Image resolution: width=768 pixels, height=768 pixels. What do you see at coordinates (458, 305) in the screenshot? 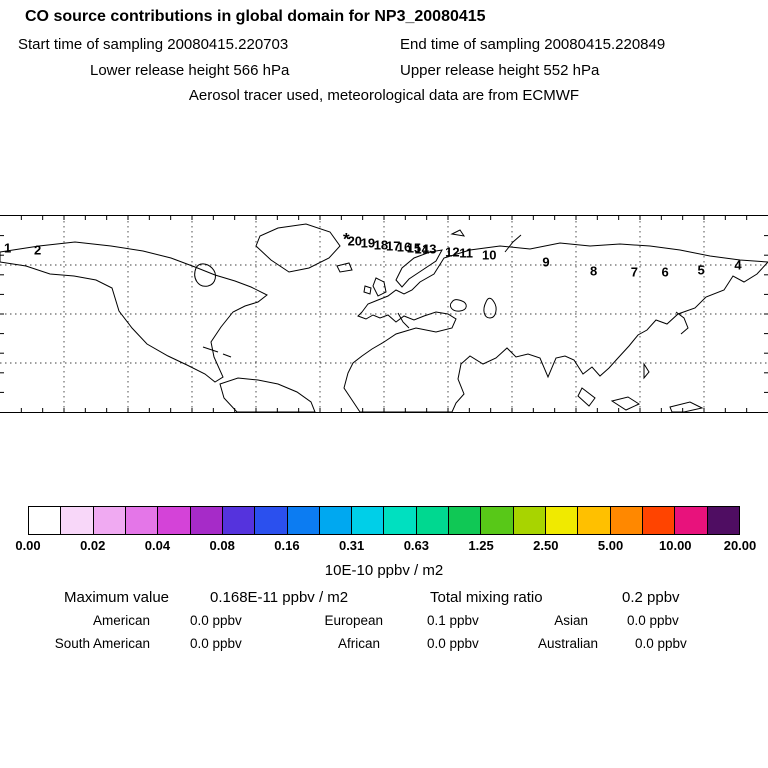
I see `black-sea` at bounding box center [458, 305].